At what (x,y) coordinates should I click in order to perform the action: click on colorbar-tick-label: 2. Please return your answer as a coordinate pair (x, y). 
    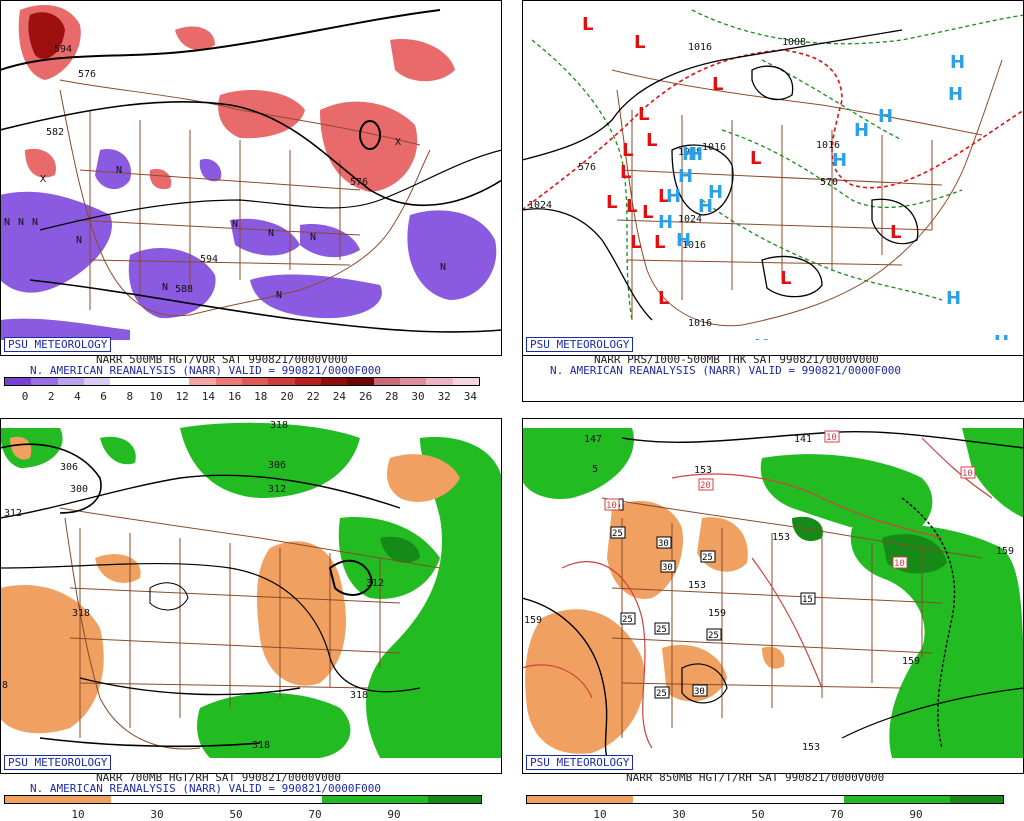
    Looking at the image, I should click on (51, 396).